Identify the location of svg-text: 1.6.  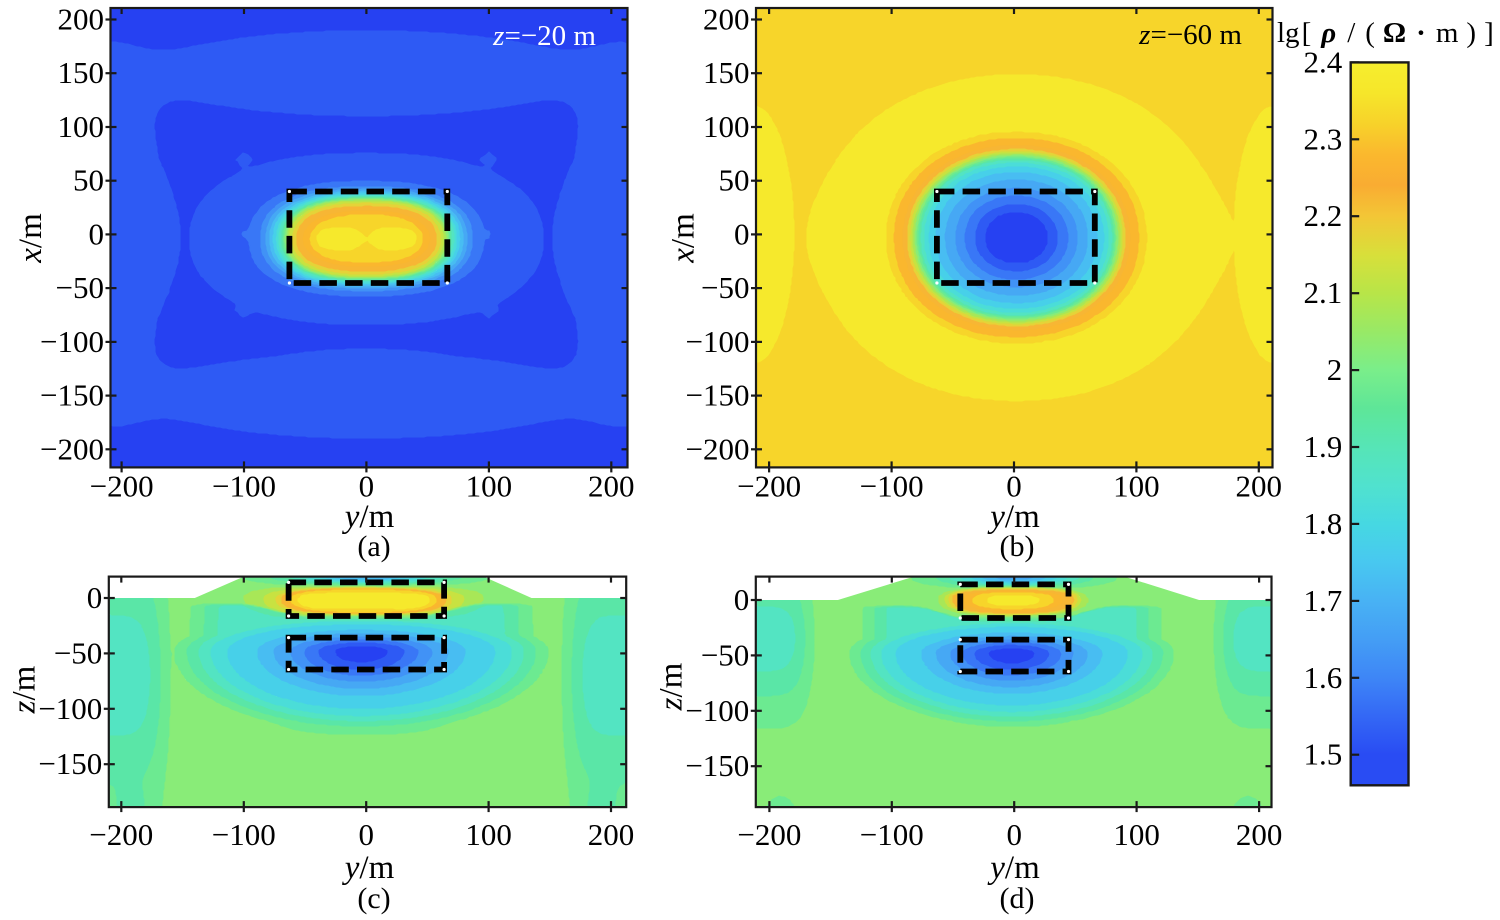
(1322, 677).